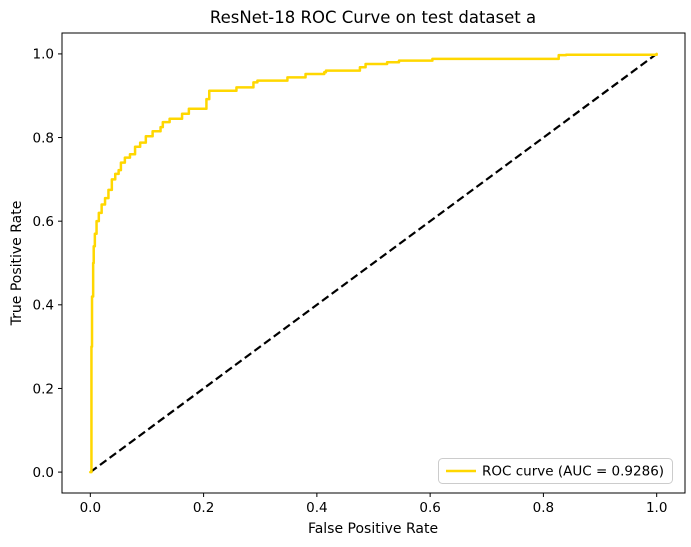 Image resolution: width=691 pixels, height=547 pixels. Describe the element at coordinates (543, 508) in the screenshot. I see `x-tick-label: 0.8` at that location.